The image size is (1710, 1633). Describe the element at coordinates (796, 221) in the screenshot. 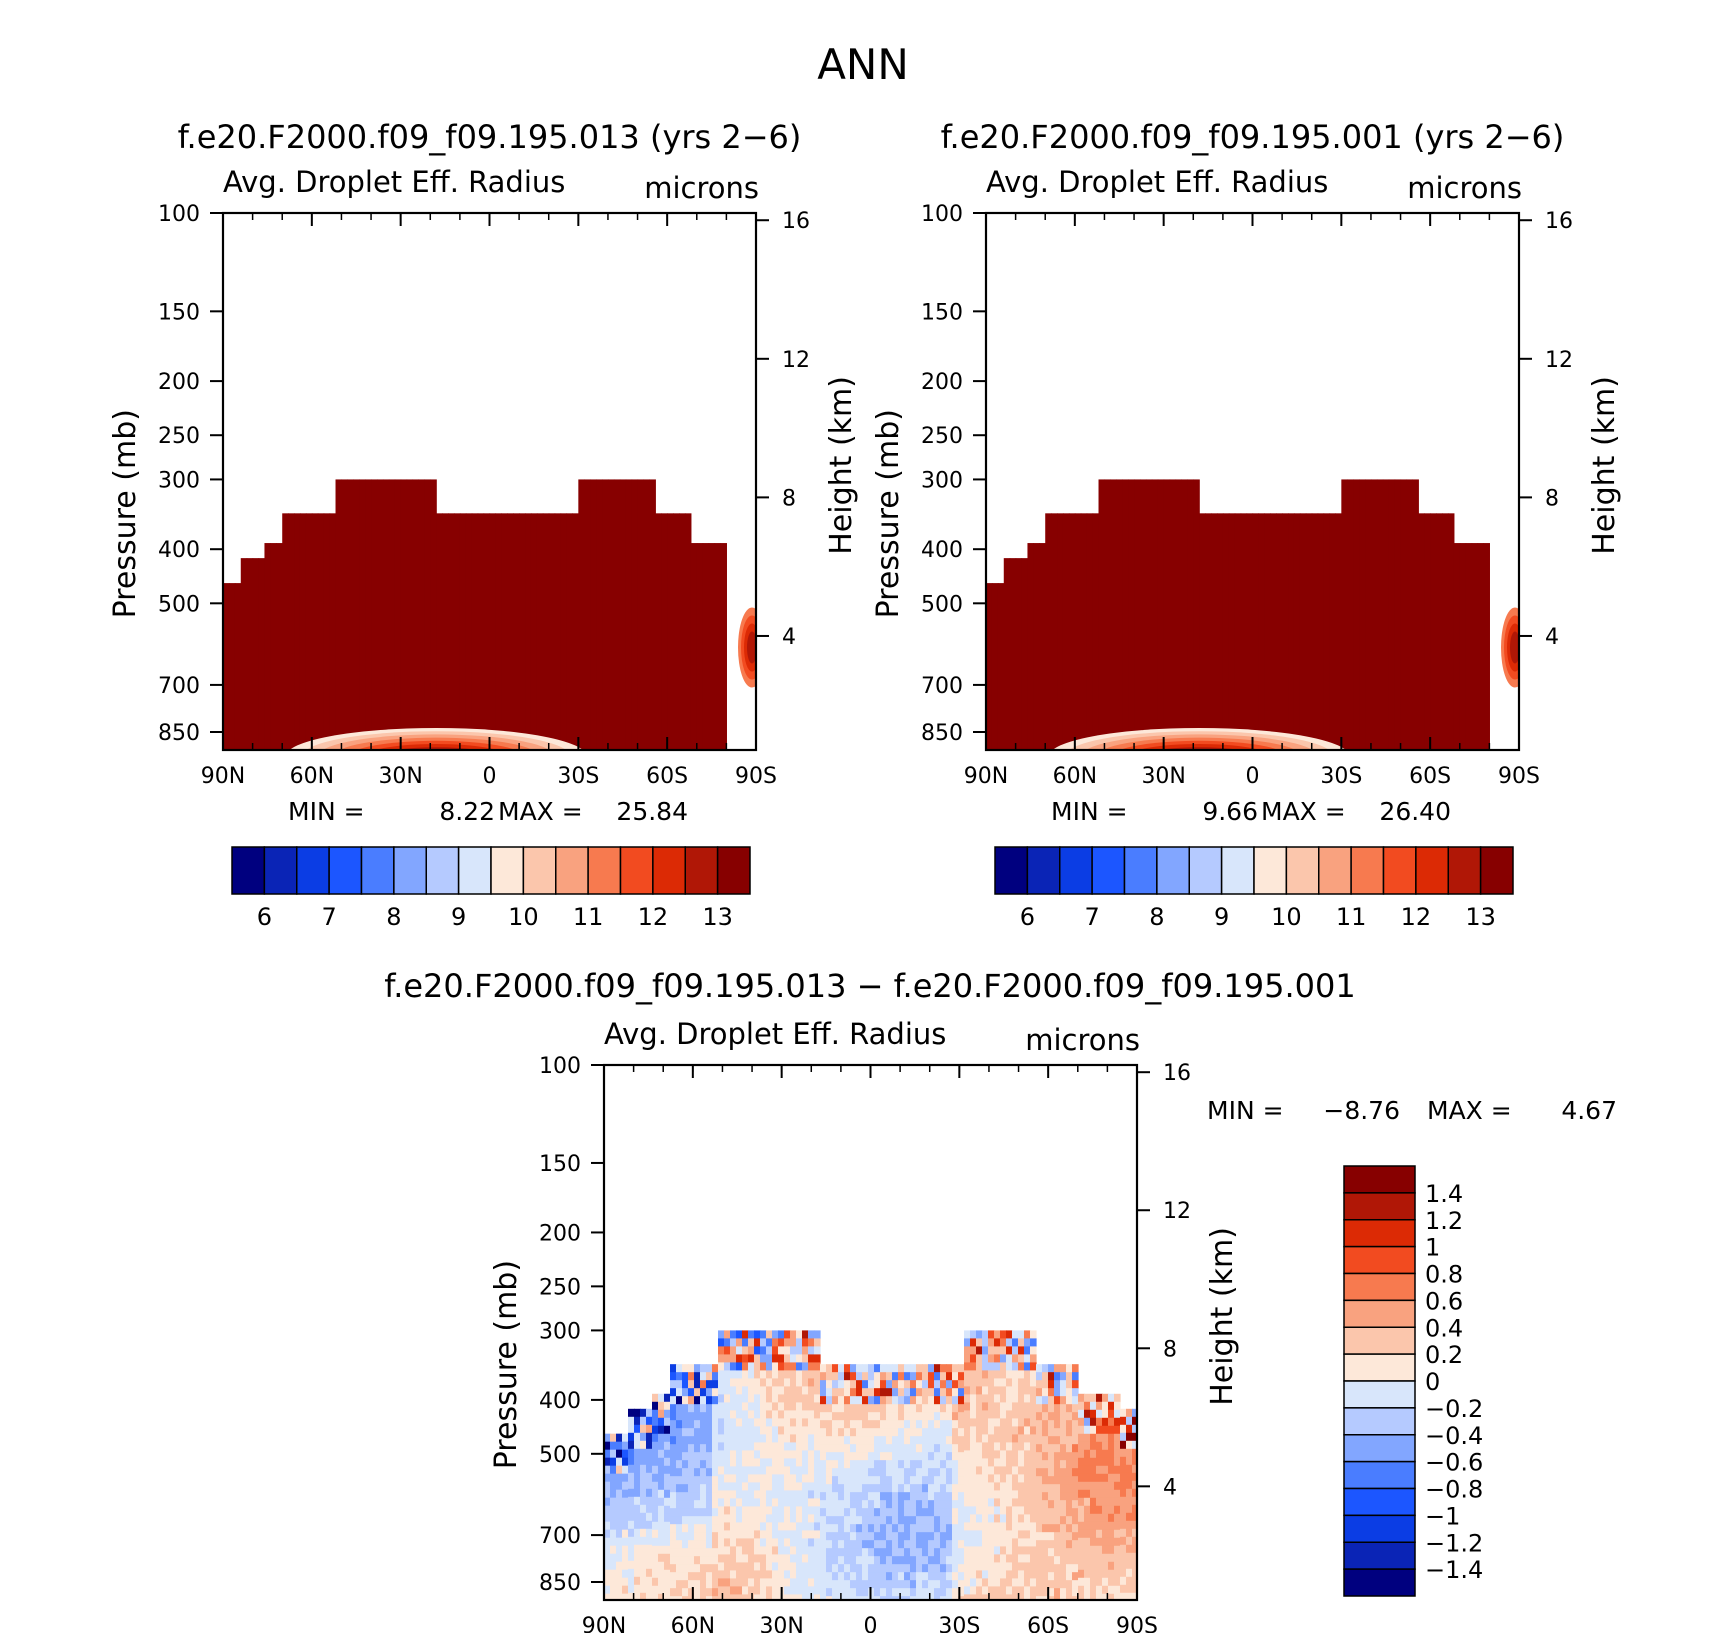

I see `y2-tick-label: 16` at that location.